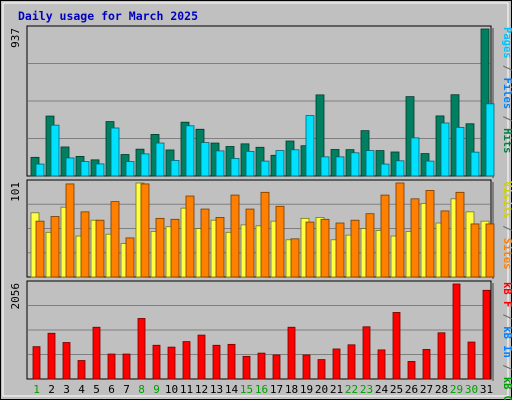 The height and width of the screenshot is (405, 512). I want to click on legend-hits-files-pages: Pages / Files / Hits, so click(506, 90).